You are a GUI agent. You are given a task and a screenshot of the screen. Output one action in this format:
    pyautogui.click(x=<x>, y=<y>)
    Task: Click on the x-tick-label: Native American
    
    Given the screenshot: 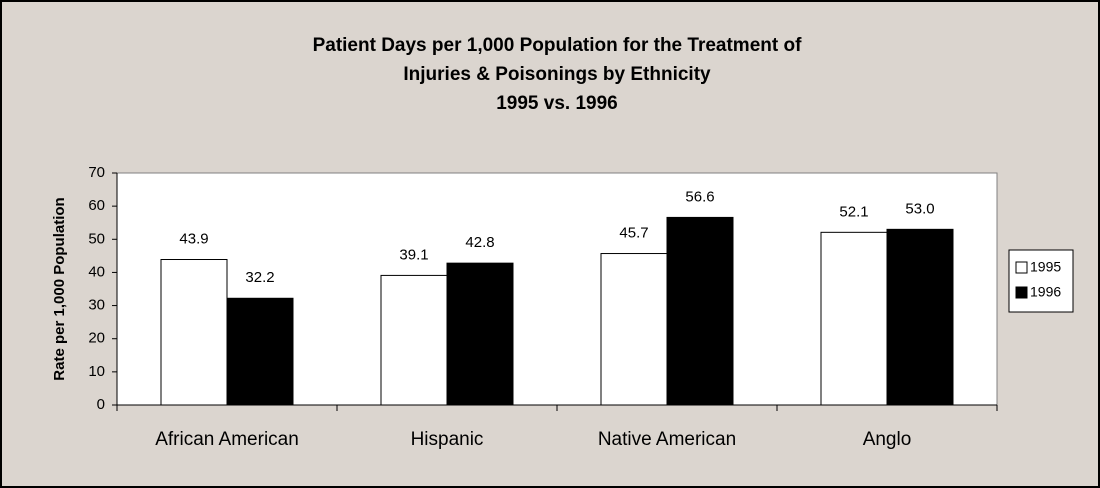 What is the action you would take?
    pyautogui.click(x=667, y=439)
    